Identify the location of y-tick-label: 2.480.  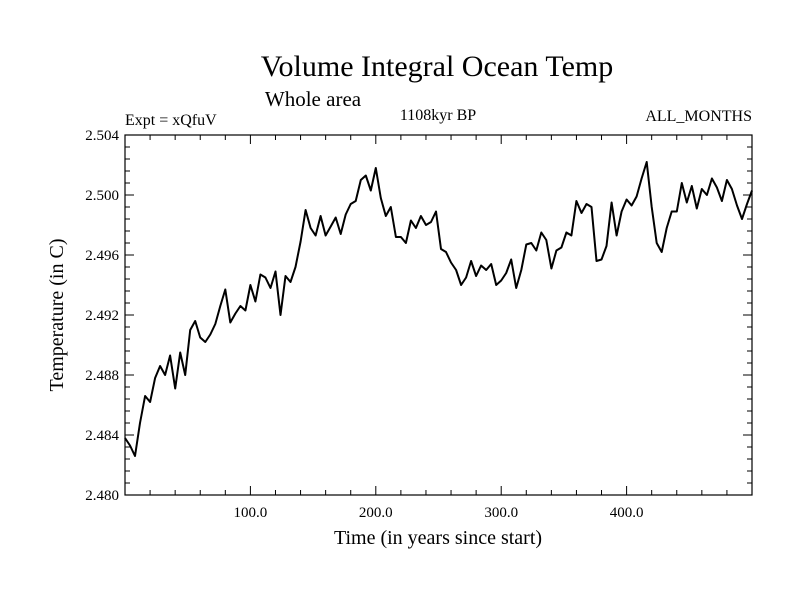
(102, 496).